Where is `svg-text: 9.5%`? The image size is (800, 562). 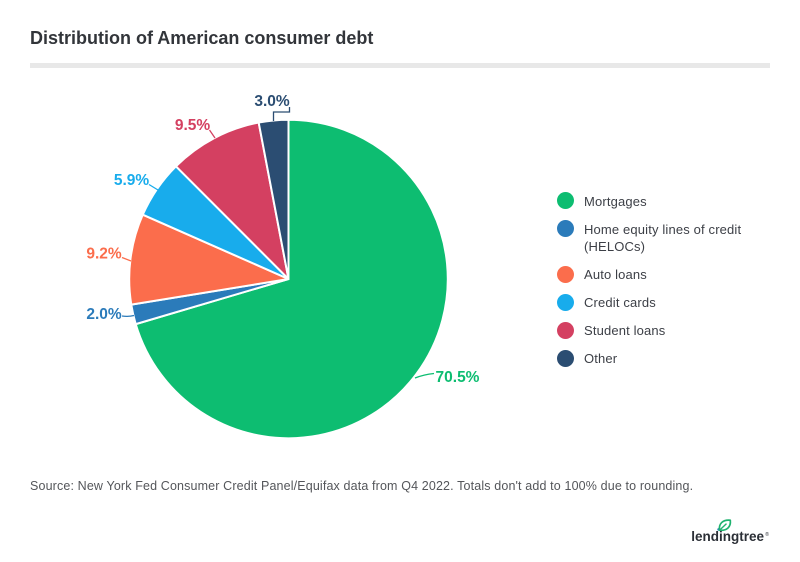
svg-text: 9.5% is located at coordinates (193, 125).